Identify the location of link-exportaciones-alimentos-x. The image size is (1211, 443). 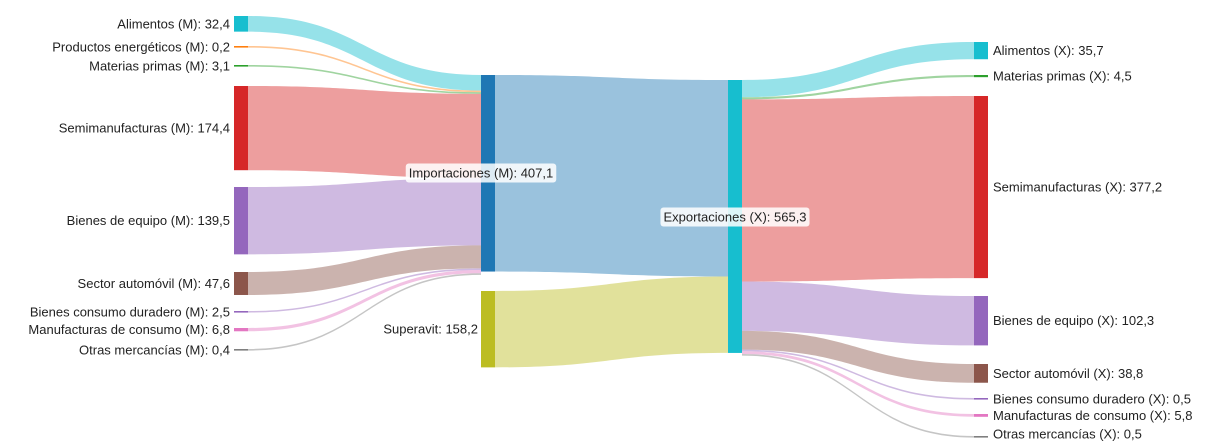
(858, 70).